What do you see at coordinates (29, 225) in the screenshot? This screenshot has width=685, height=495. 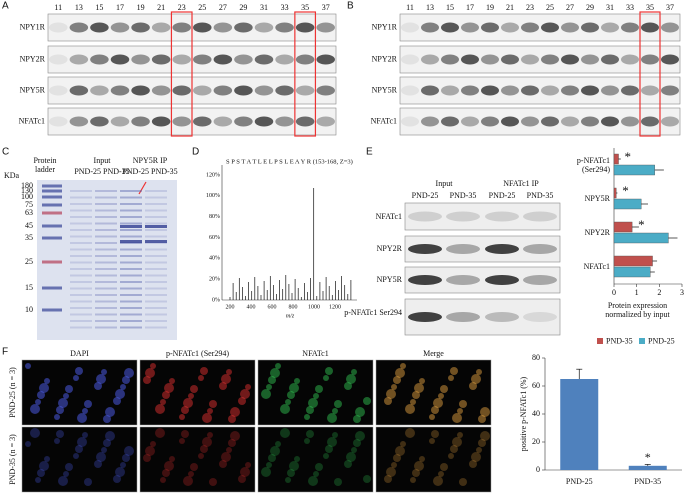 I see `marker-label: 45` at bounding box center [29, 225].